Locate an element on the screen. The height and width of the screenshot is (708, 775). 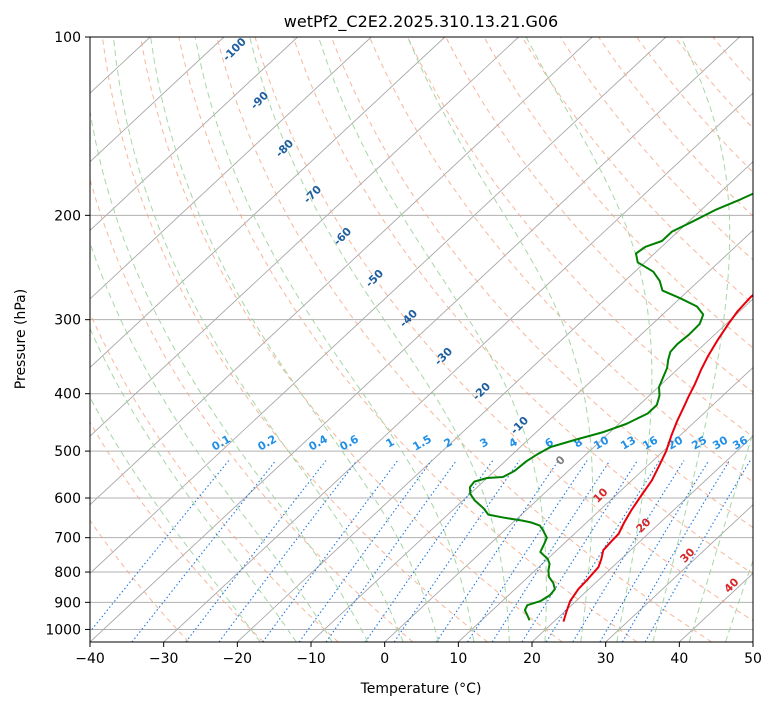
x-tick-label: −30 is located at coordinates (164, 659).